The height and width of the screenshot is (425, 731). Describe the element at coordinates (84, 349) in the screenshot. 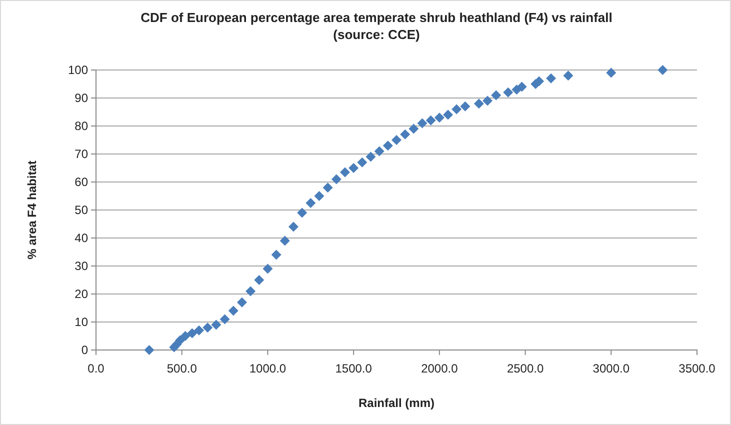

I see `y-tick-label: 0` at that location.